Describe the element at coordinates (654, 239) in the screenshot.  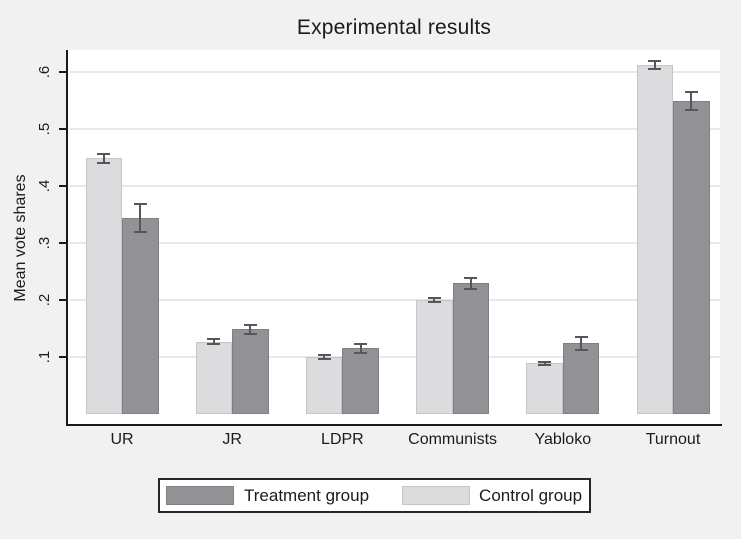
I see `bar-control-Turnout` at that location.